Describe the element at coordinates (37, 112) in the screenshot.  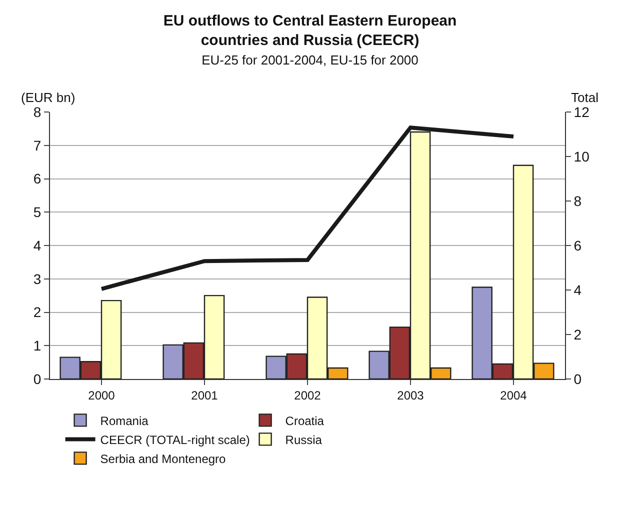
I see `y-tick-label: 8` at that location.